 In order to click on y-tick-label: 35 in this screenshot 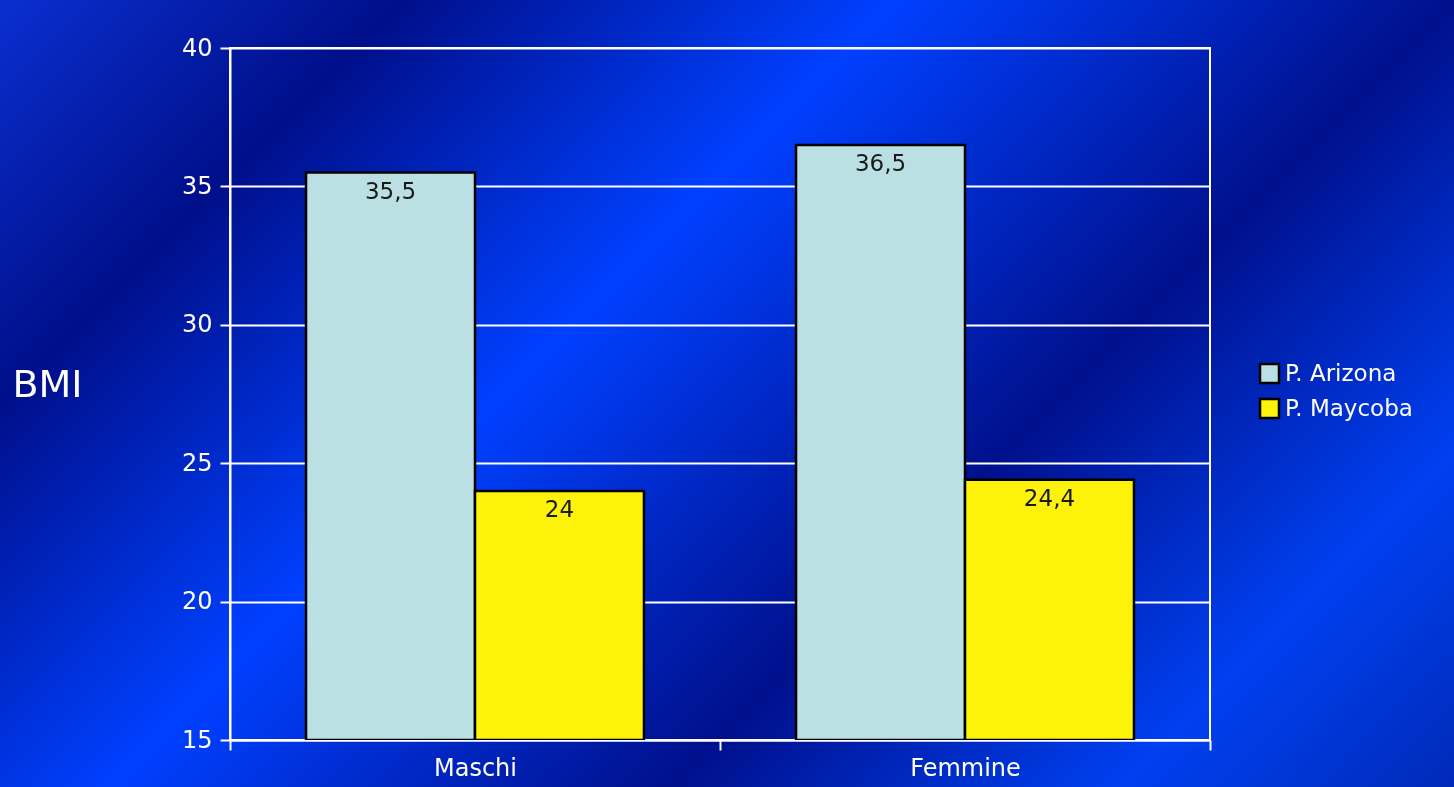, I will do `click(197, 185)`.